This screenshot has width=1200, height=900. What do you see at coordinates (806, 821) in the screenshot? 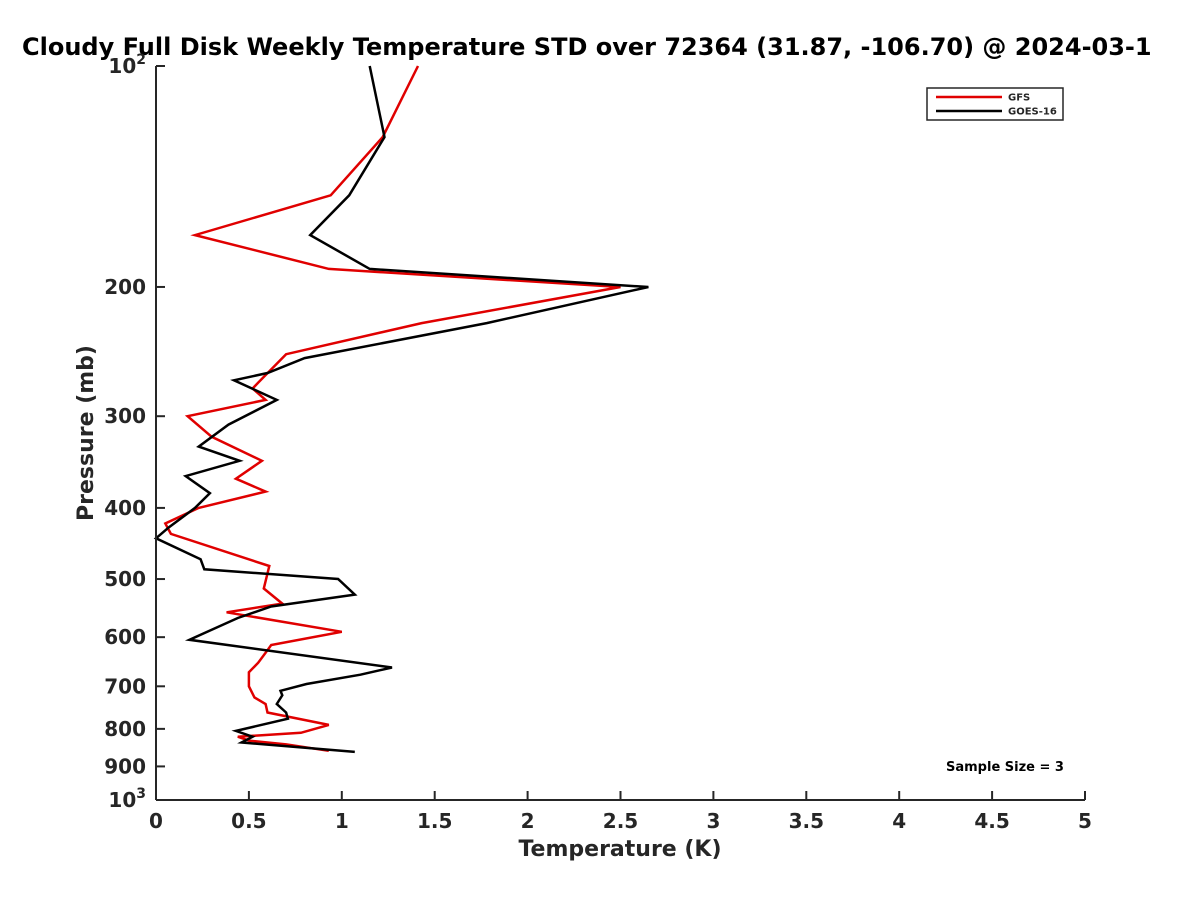
I see `x-tick-label: 3.5` at bounding box center [806, 821].